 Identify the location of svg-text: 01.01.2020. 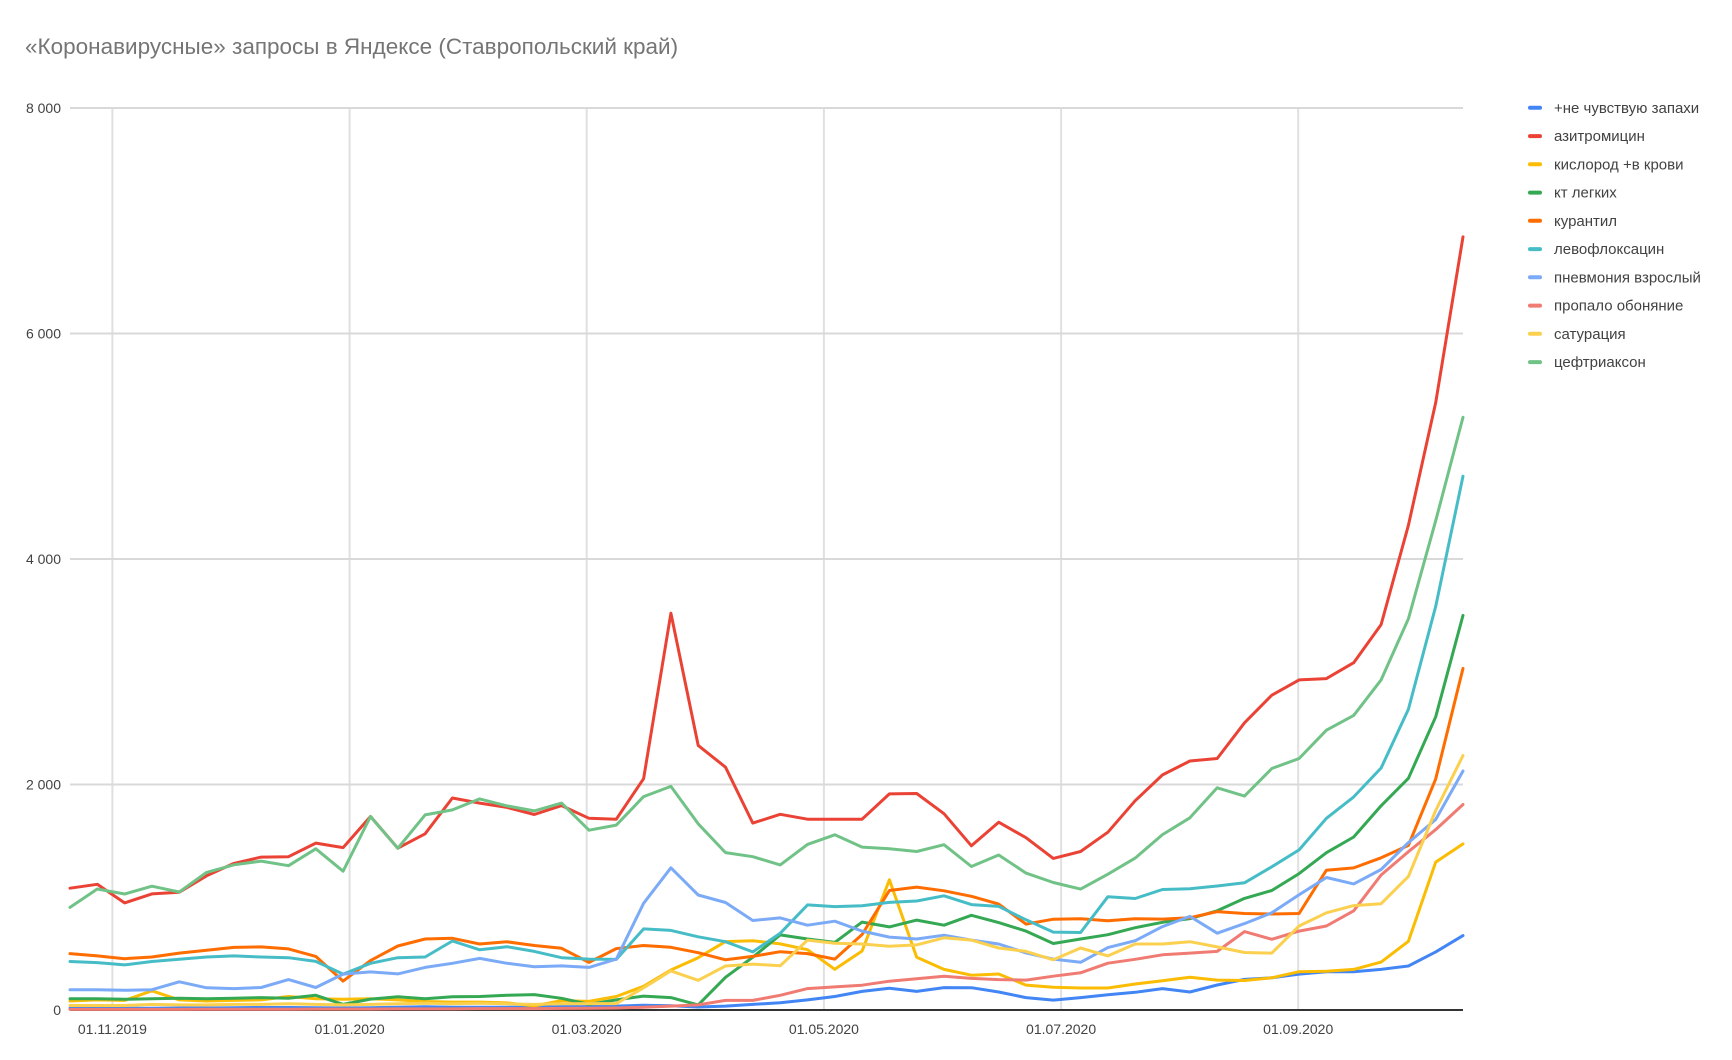
(350, 1029).